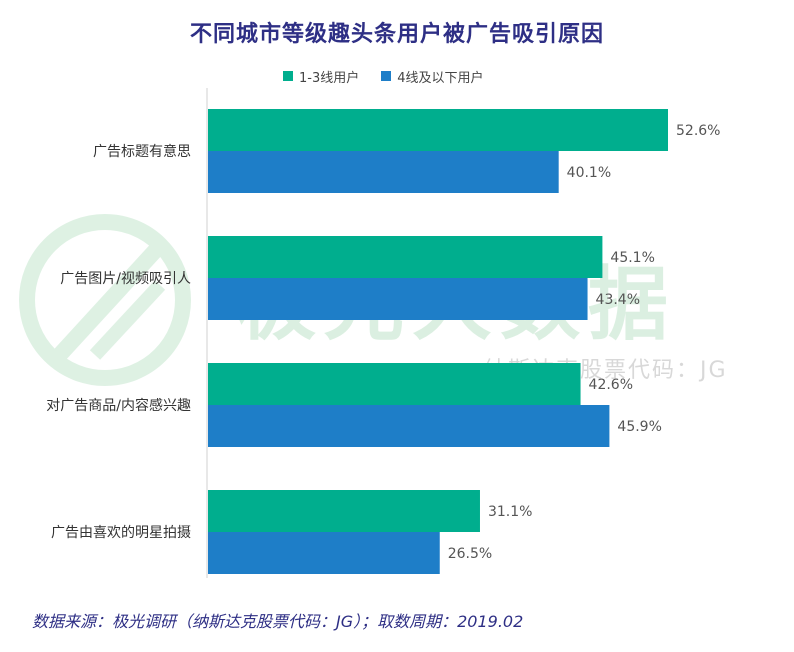  I want to click on bar-value-label: 45.9%, so click(639, 427).